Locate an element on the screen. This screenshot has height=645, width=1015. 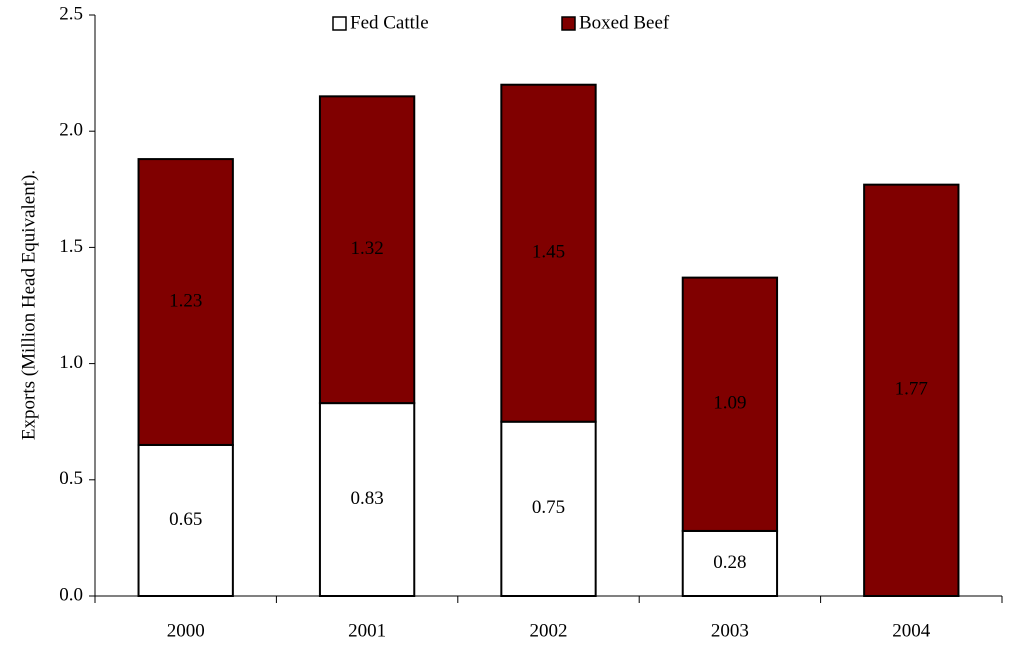
y-tick-label: 2.5 is located at coordinates (71, 13).